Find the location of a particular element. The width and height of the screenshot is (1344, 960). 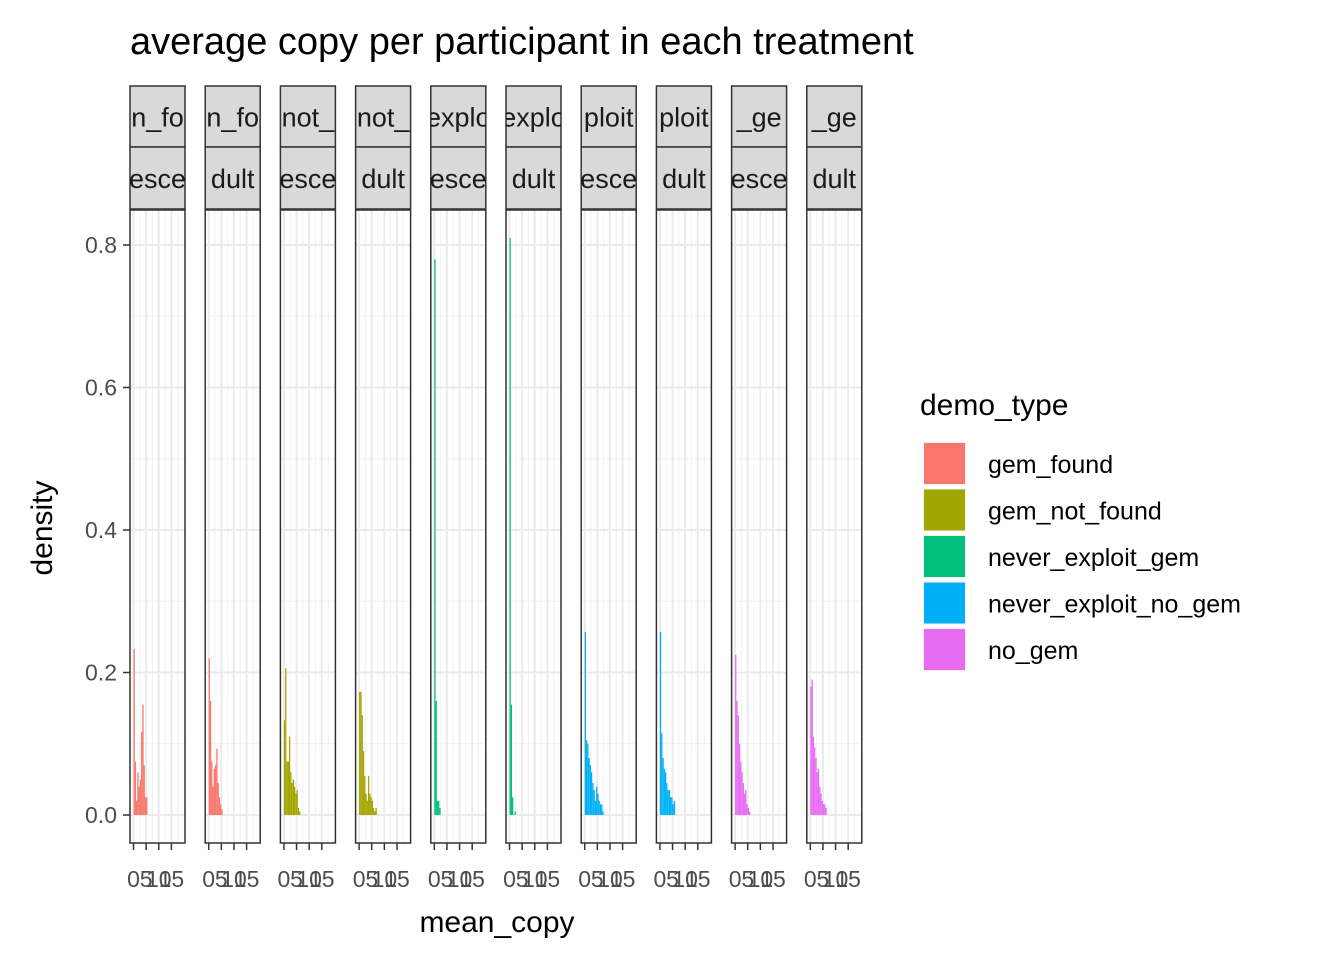

facet-strip-top-label: explo is located at coordinates (533, 118).